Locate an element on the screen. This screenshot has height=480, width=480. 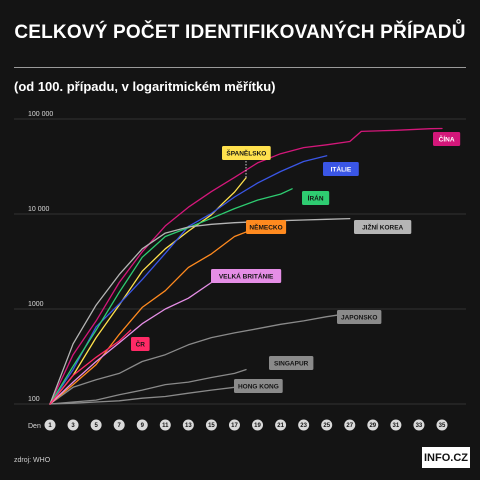
series-label: ITÁLIE is located at coordinates (341, 169).